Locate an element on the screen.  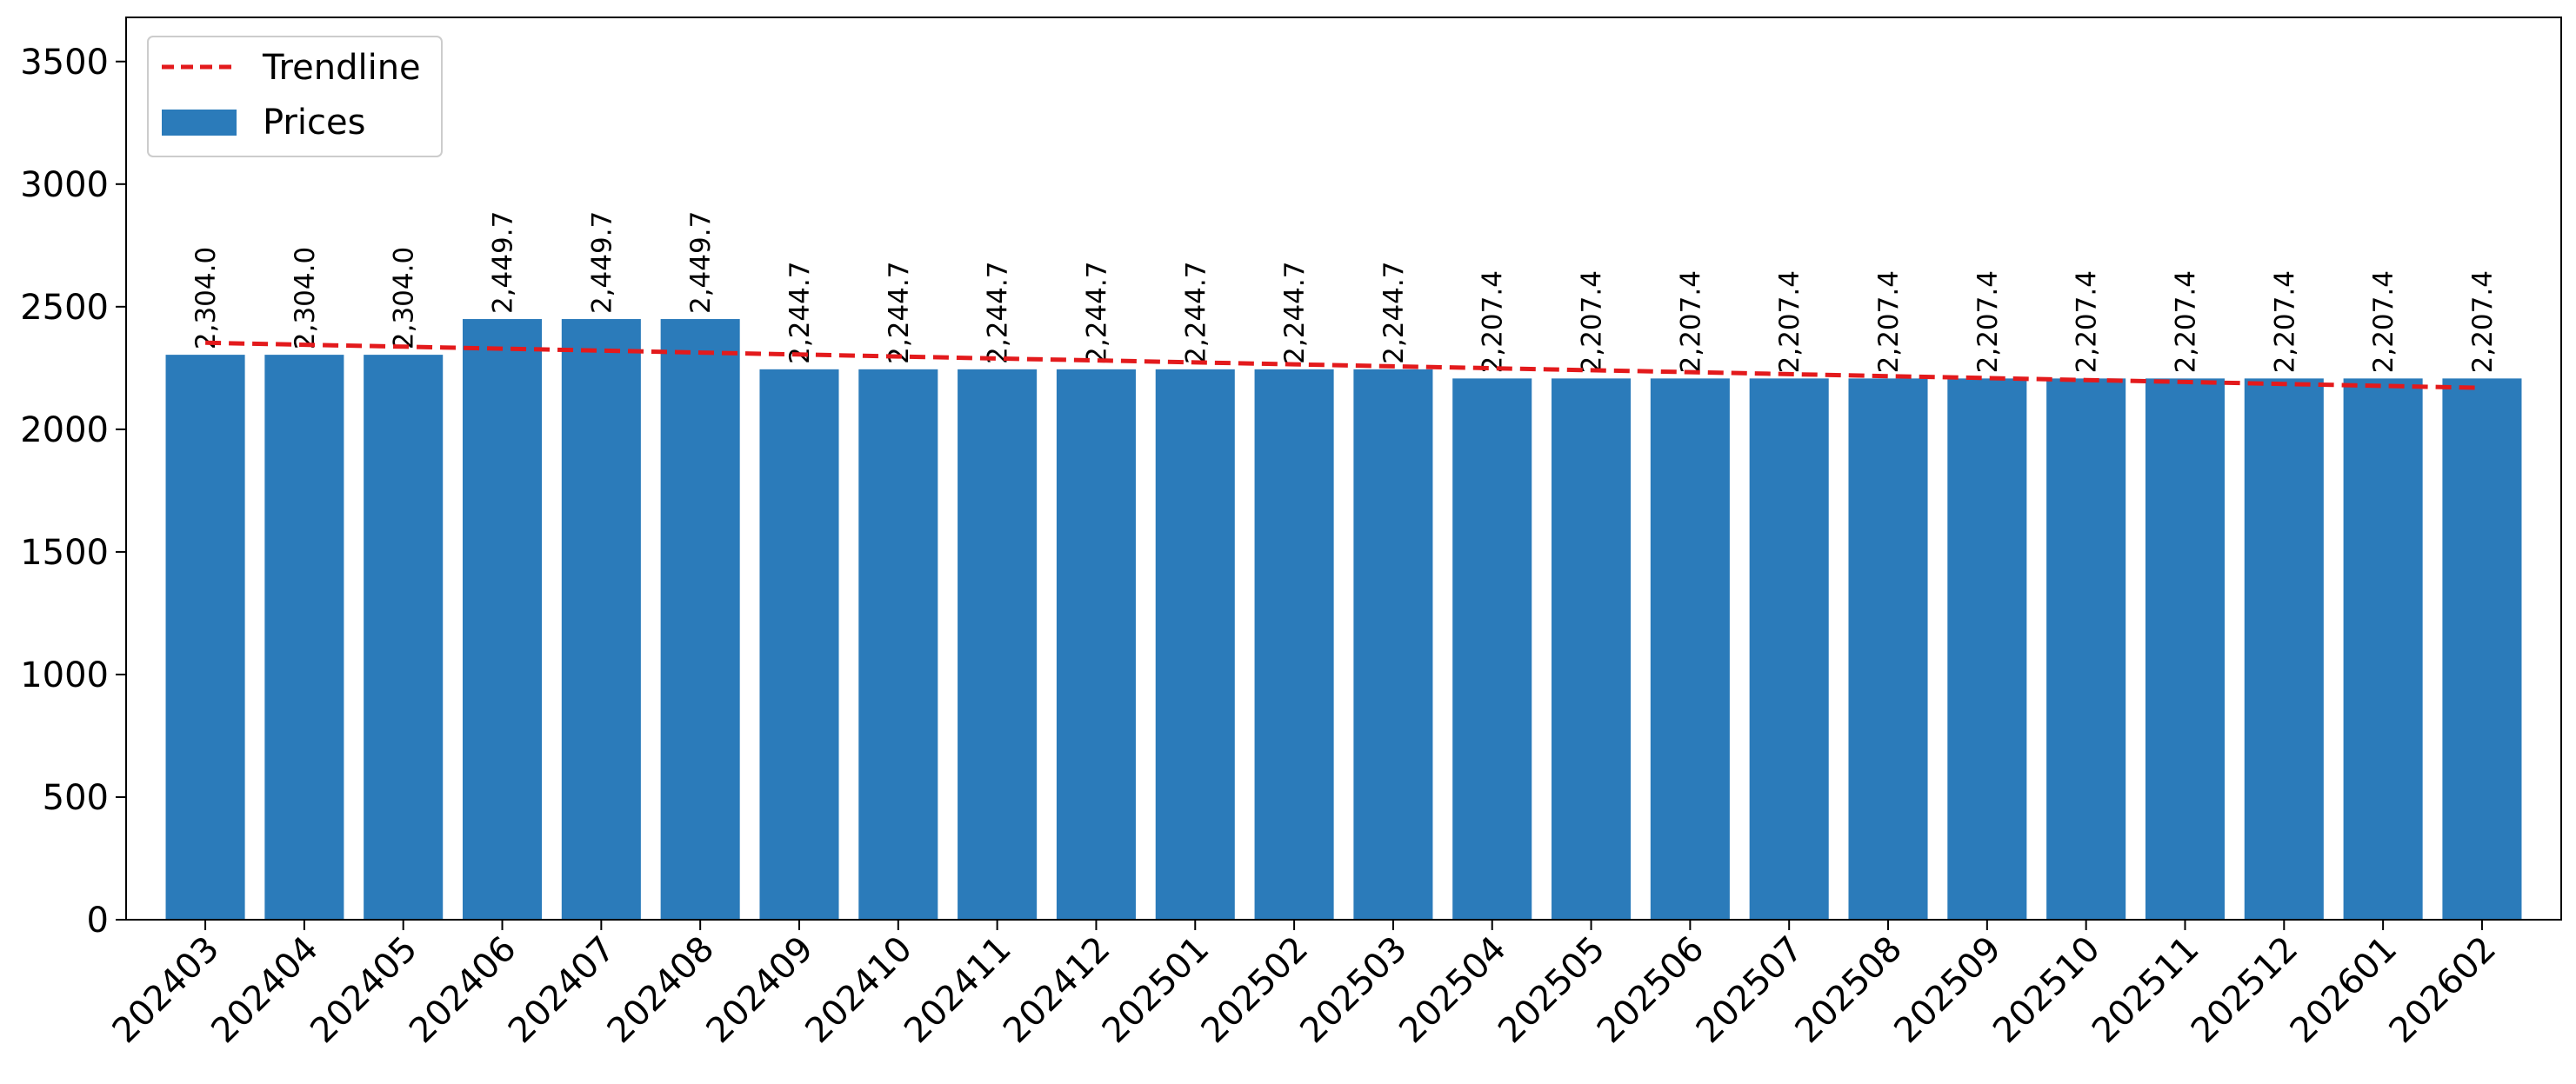
data-label-202511: 2,207.4 is located at coordinates (2185, 322).